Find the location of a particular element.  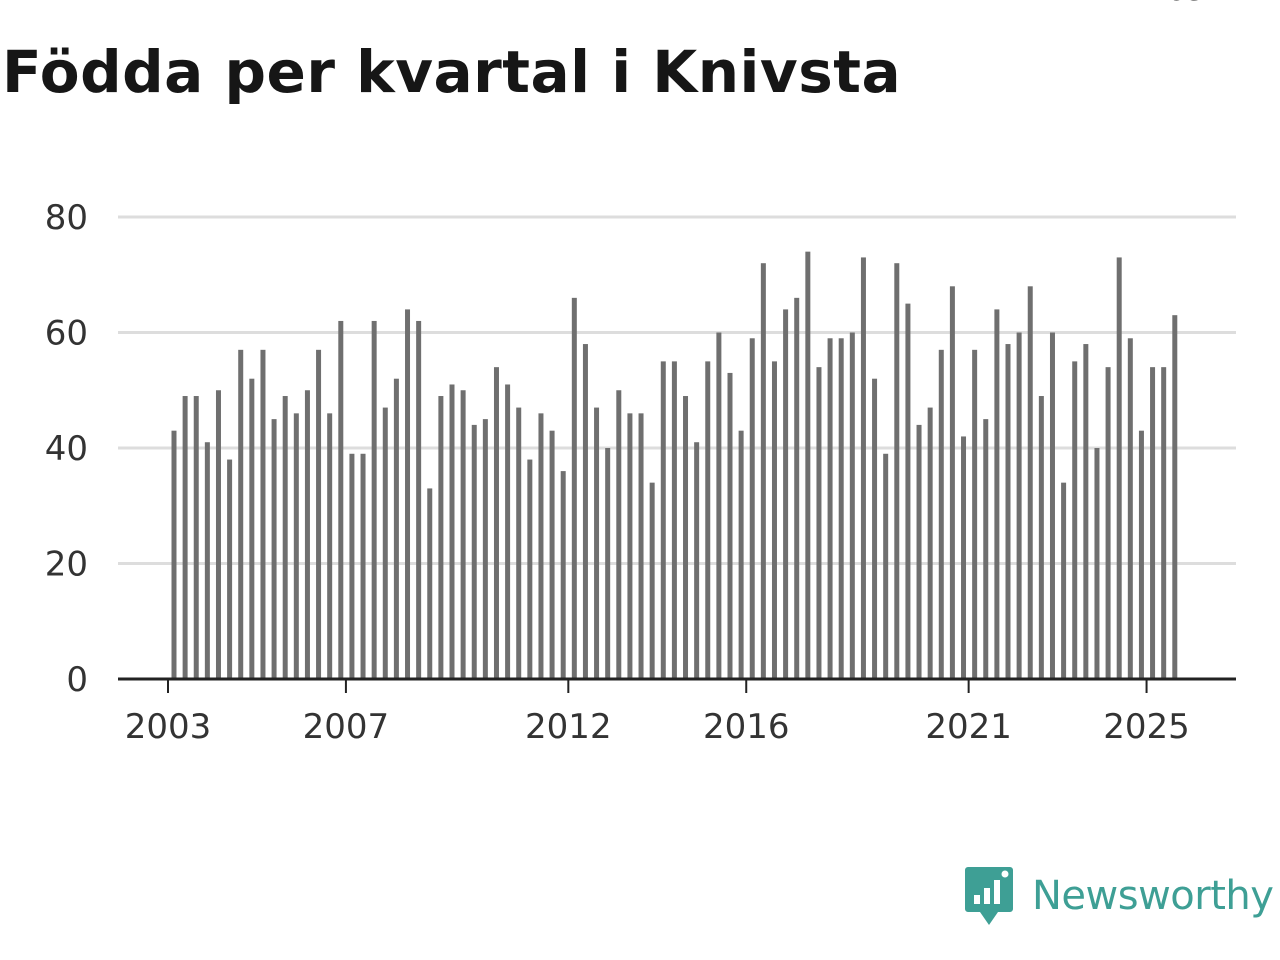

x-axis: 2003 2007 2012 2016 2021 2025 is located at coordinates (657, 713).